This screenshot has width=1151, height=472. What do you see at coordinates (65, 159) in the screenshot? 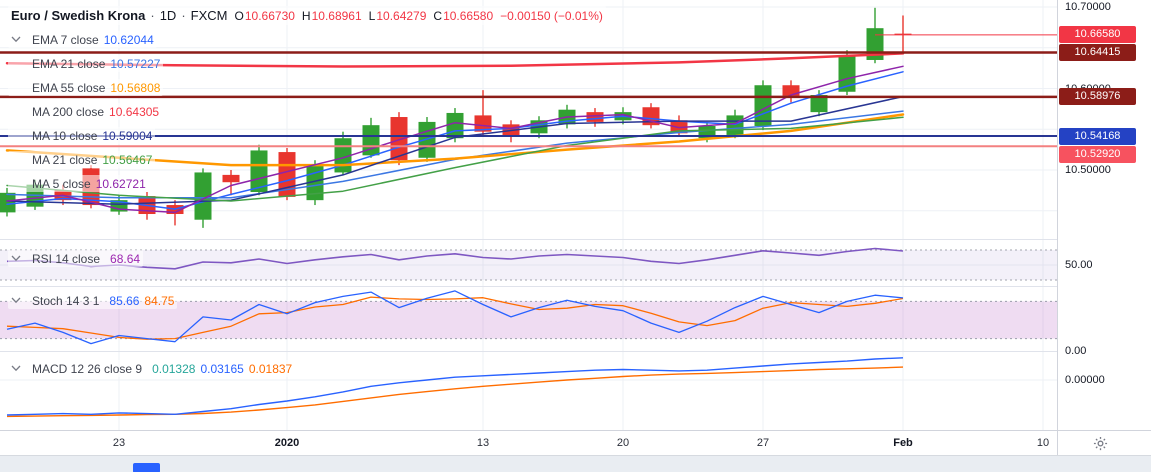
I see `indicator-label: MA 21 close` at bounding box center [65, 159].